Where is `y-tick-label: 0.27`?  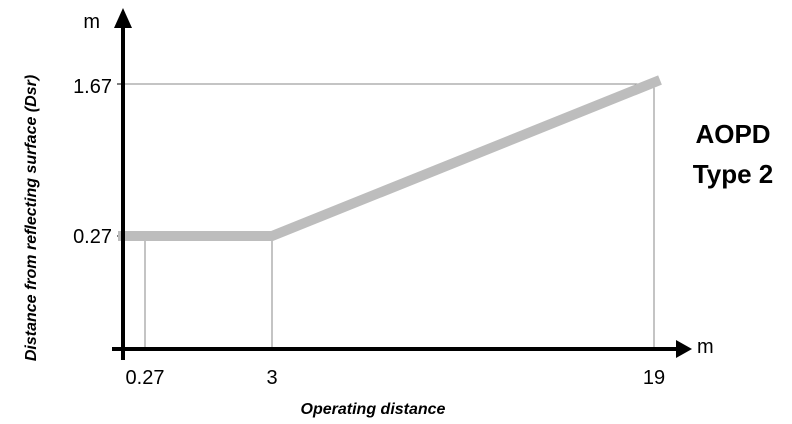 y-tick-label: 0.27 is located at coordinates (92, 237).